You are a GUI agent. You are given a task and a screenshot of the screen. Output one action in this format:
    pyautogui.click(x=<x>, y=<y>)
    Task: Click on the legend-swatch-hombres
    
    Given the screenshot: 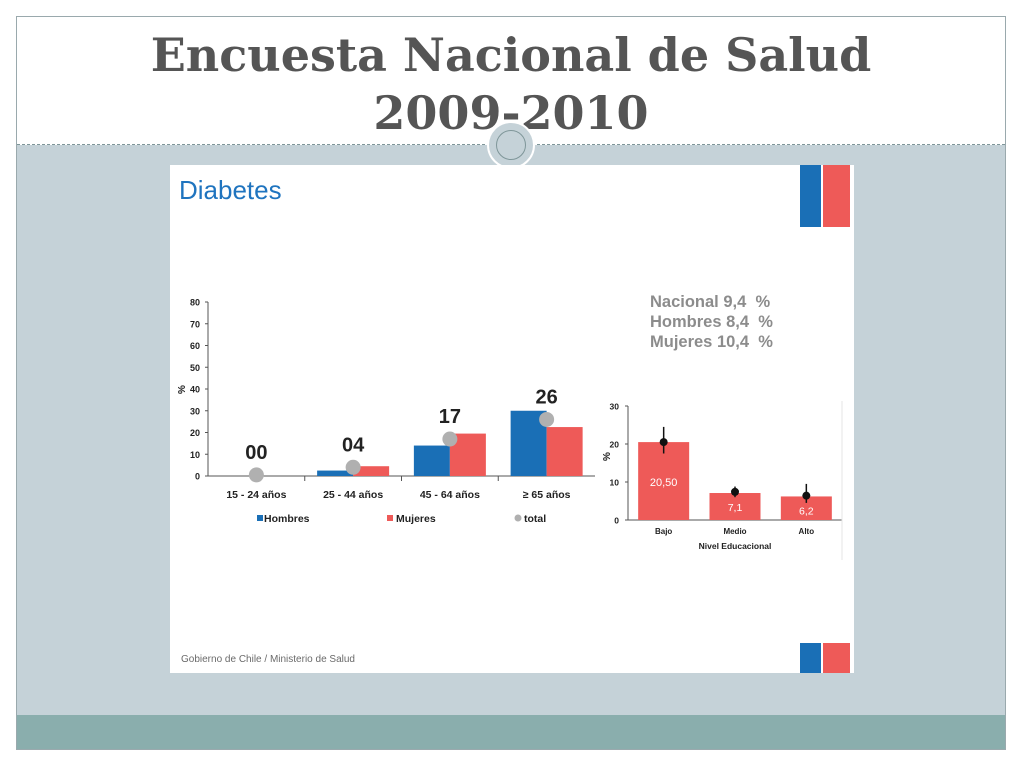 What is the action you would take?
    pyautogui.click(x=260, y=518)
    